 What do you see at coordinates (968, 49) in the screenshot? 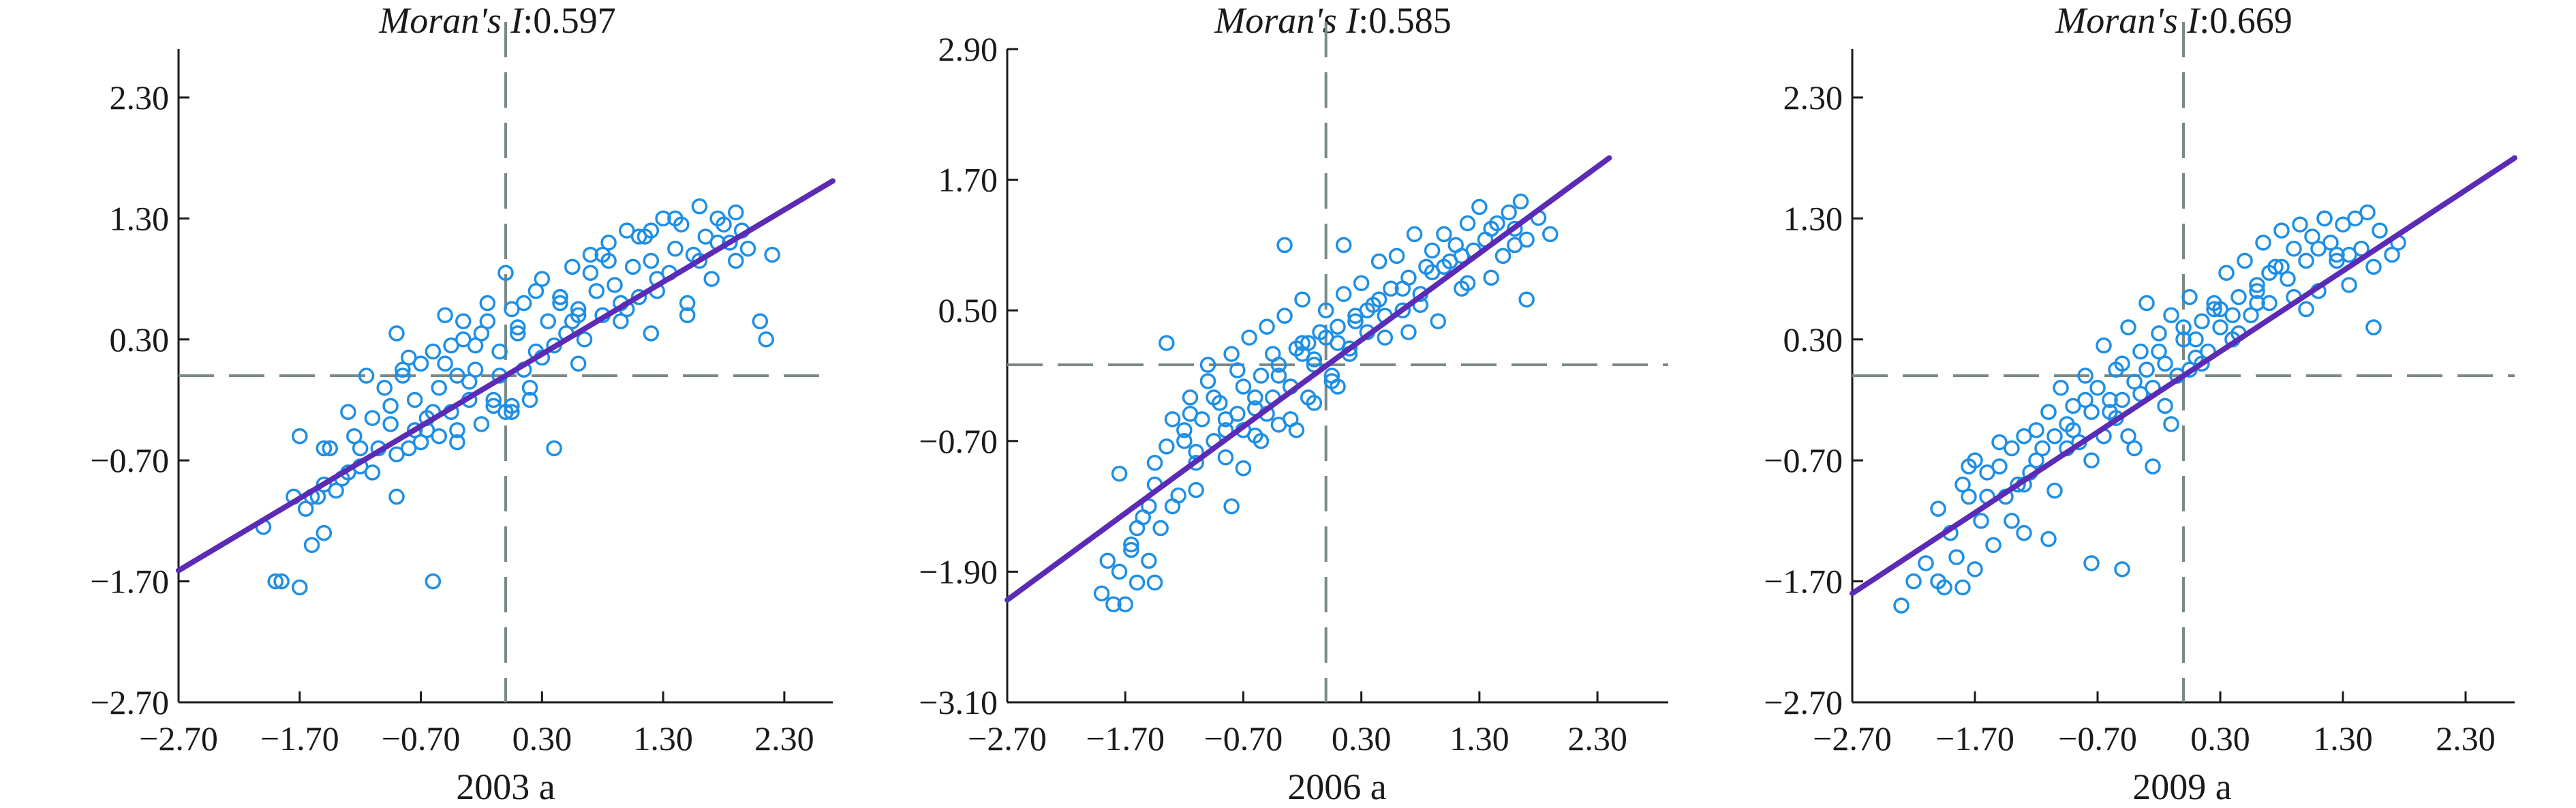
I see `y-tick-label: 2.90` at bounding box center [968, 49].